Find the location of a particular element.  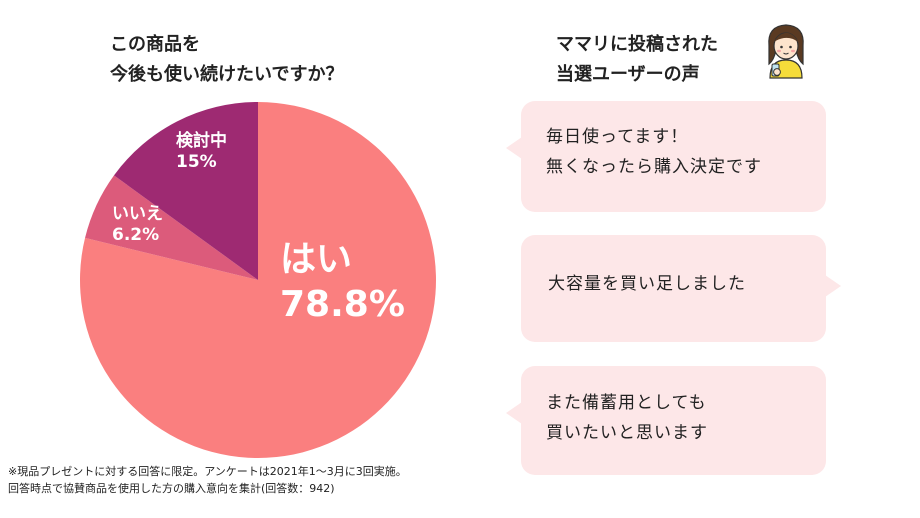

voices-title-line2: 当選ユーザーの声 is located at coordinates (628, 74).